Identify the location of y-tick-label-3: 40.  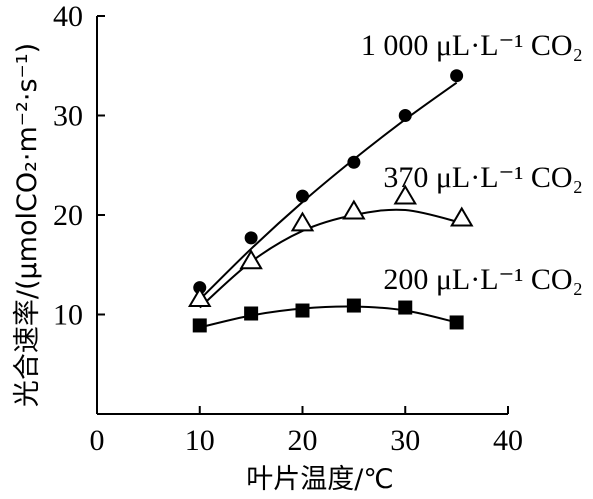
(68, 16).